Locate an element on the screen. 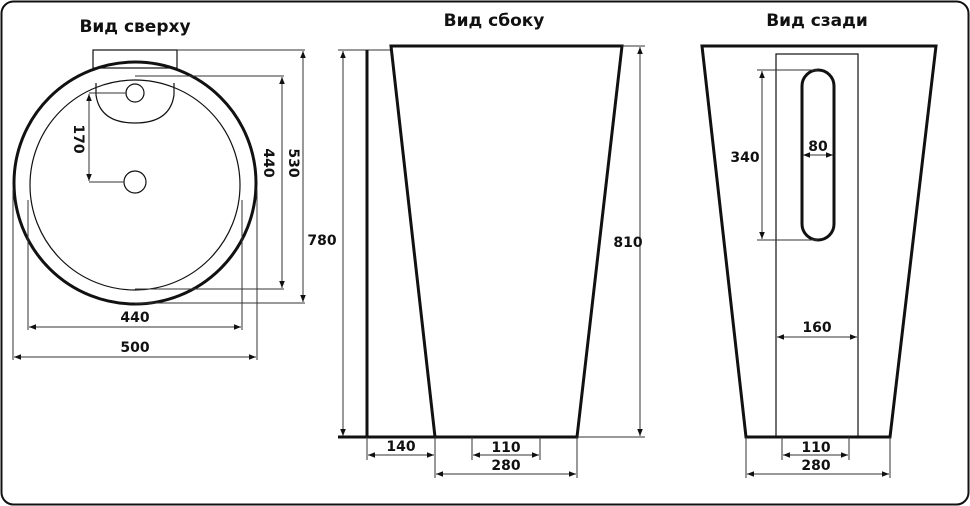 The height and width of the screenshot is (506, 970). faucet-deck is located at coordinates (135, 59).